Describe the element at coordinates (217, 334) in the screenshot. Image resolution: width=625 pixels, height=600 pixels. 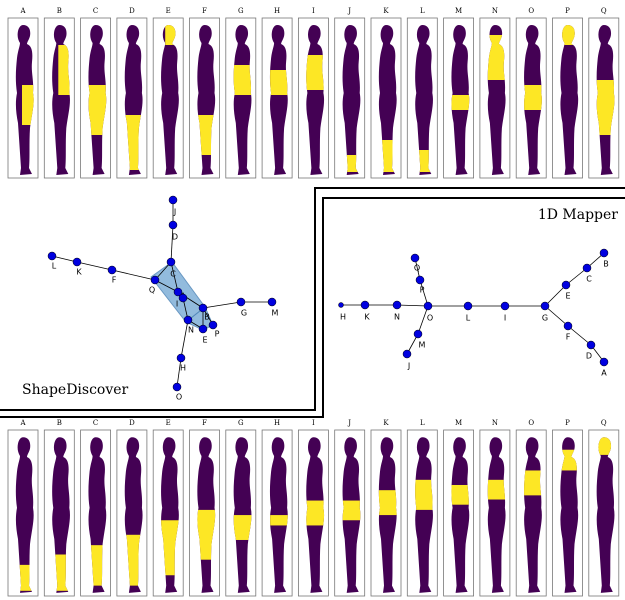
I see `node-label: P` at that location.